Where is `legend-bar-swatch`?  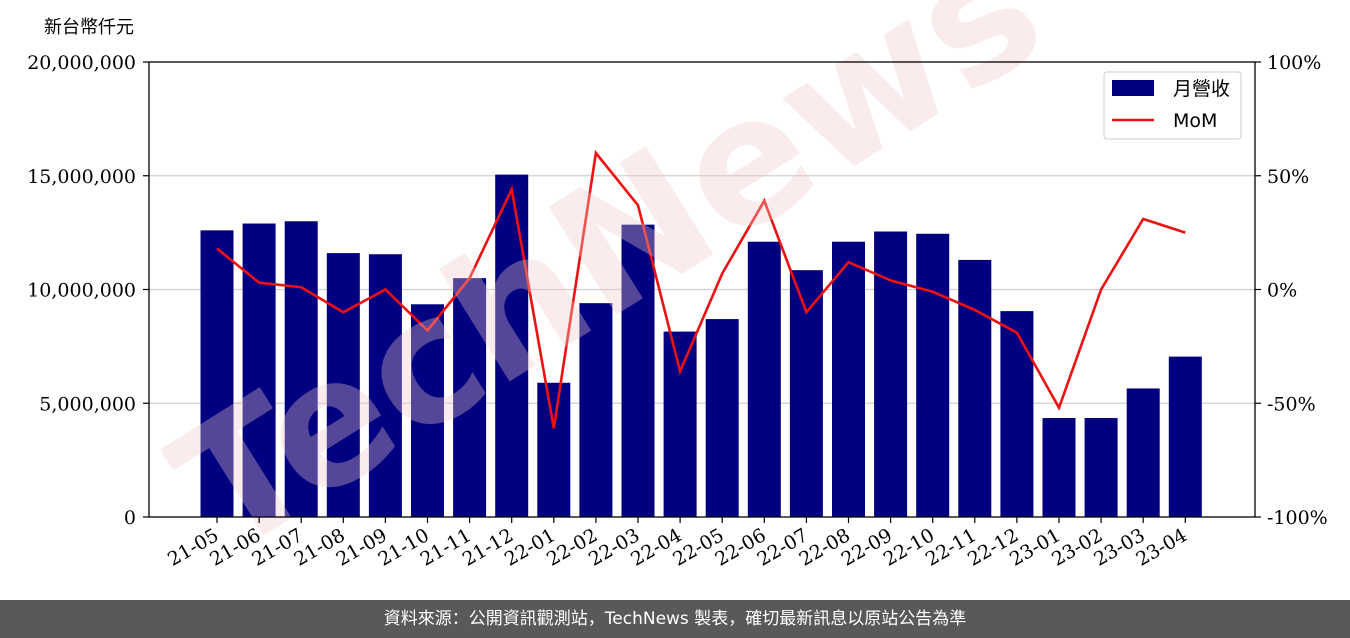 legend-bar-swatch is located at coordinates (1133, 88).